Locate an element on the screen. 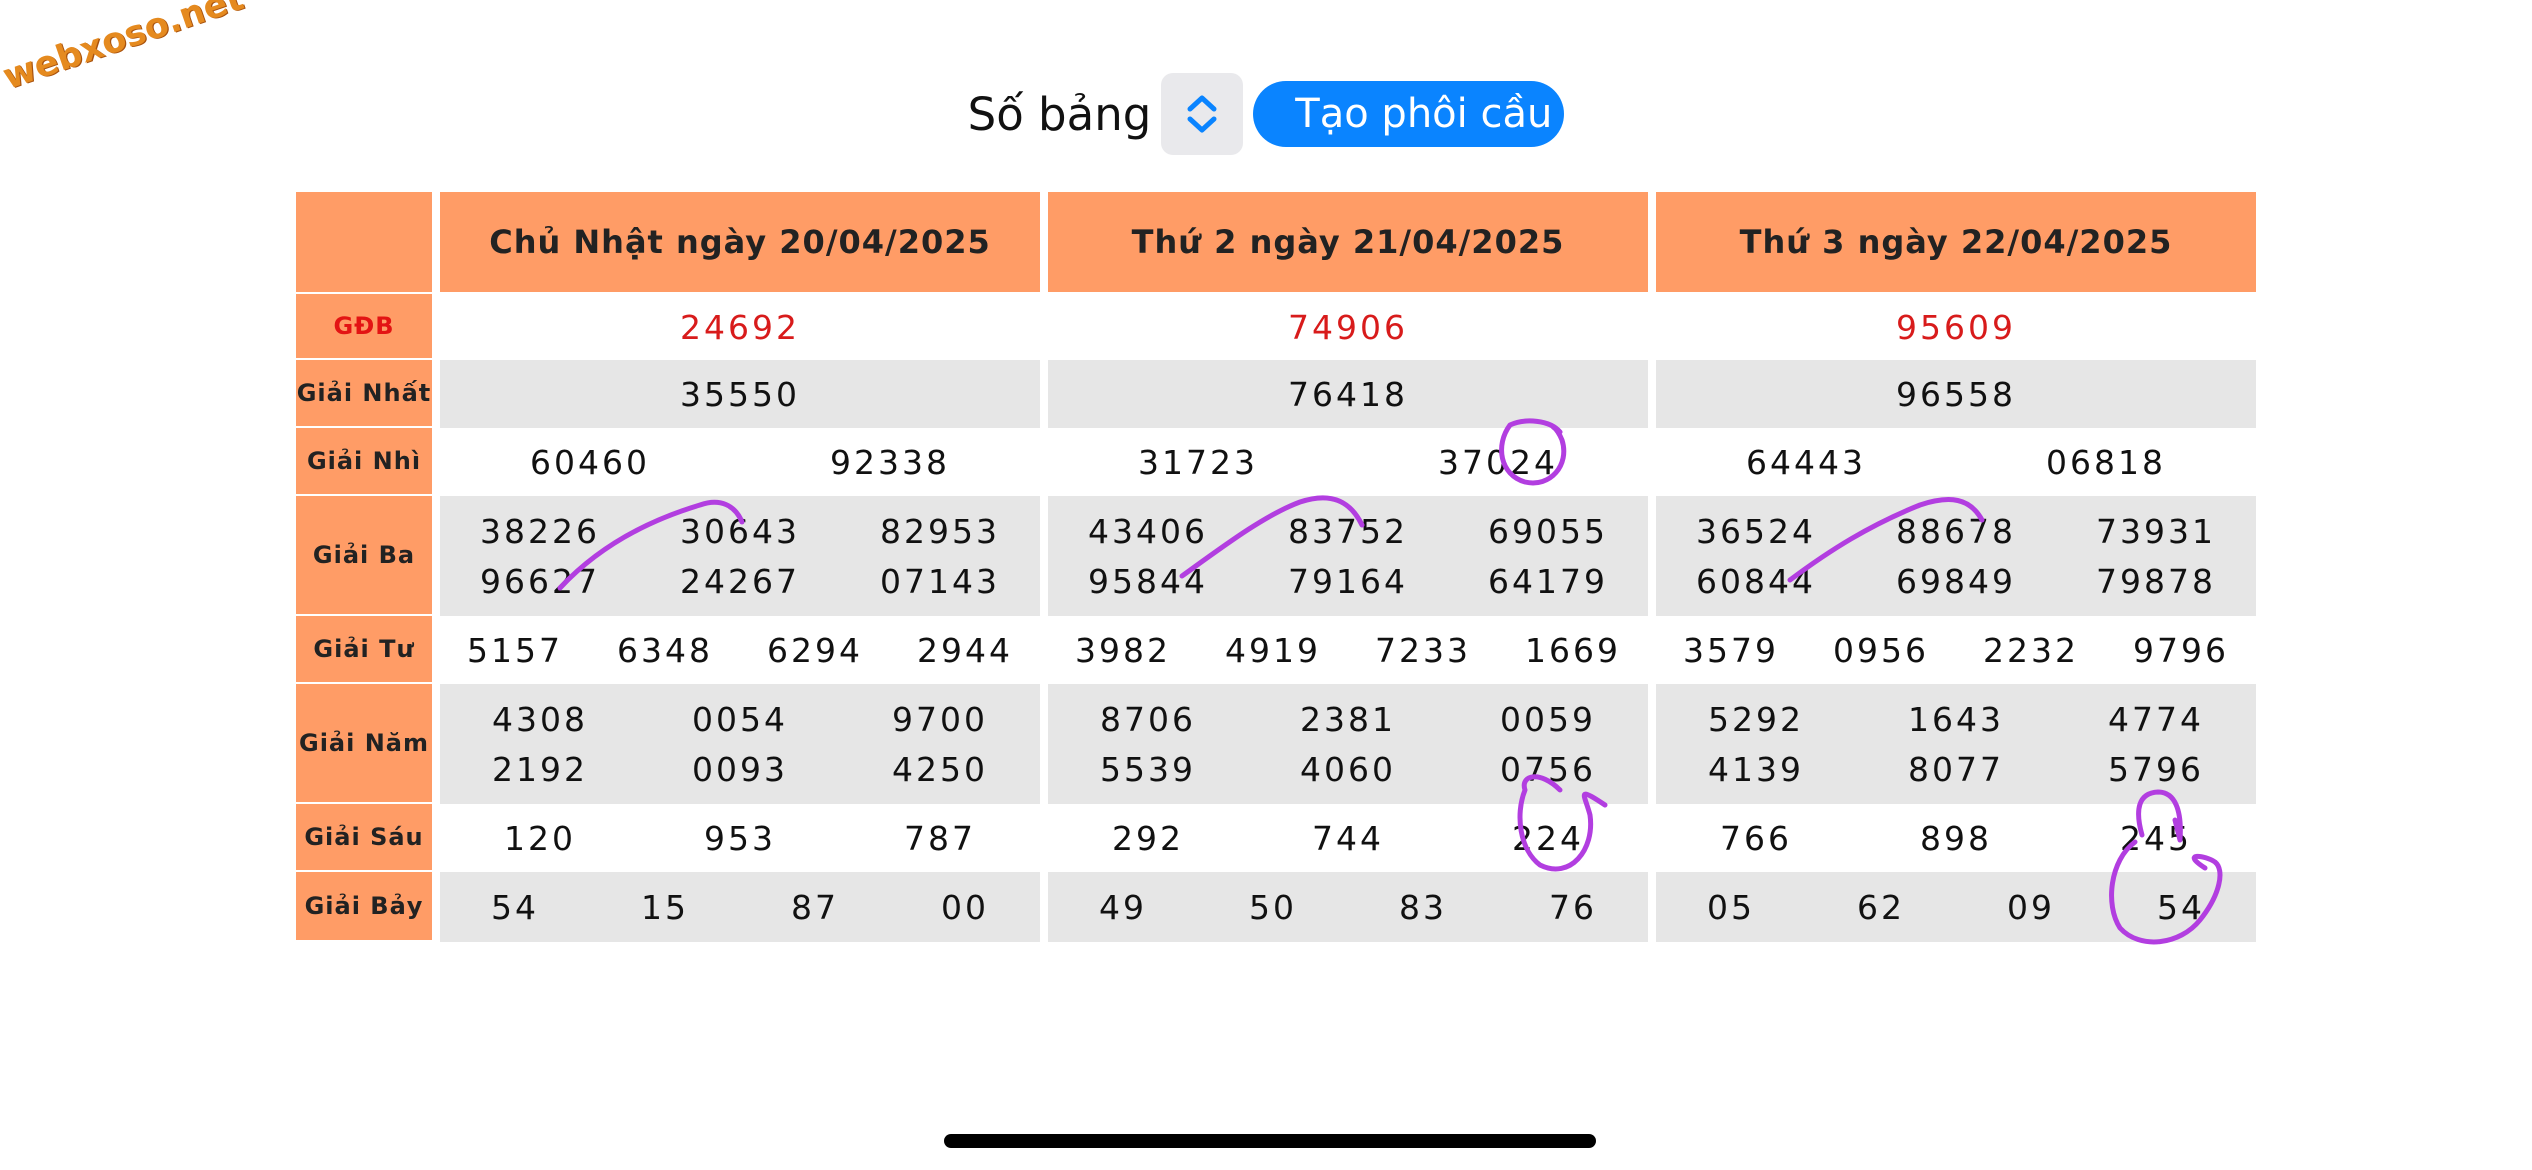  prize-number: 79164 is located at coordinates (1348, 581).